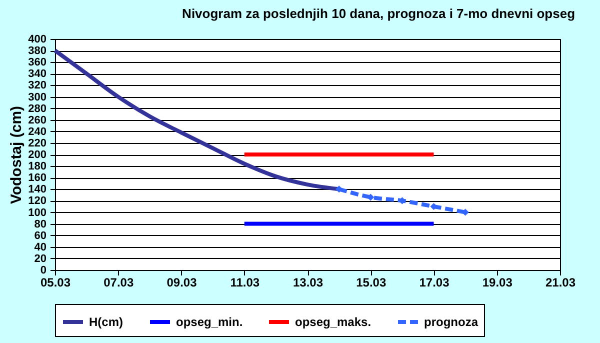  What do you see at coordinates (451, 322) in the screenshot?
I see `legend-label: prognoza` at bounding box center [451, 322].